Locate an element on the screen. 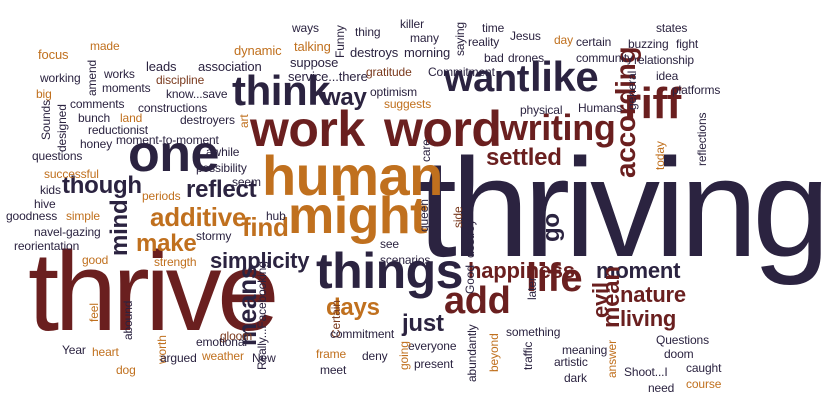 This screenshot has width=830, height=401. word-many: many is located at coordinates (424, 38).